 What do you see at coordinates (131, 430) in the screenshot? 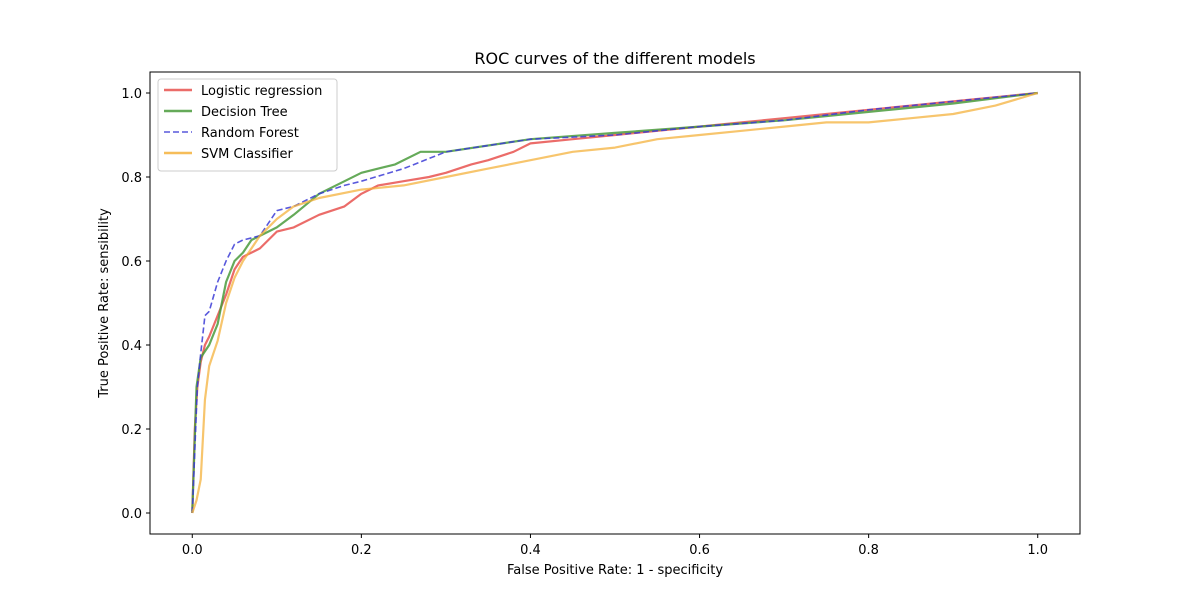
I see `y-tick-label: 0.2` at bounding box center [131, 430].